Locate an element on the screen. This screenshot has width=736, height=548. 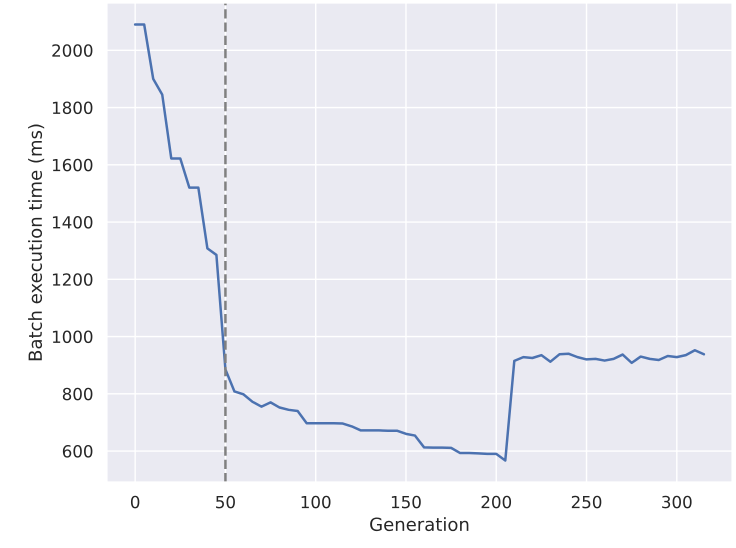
y-tick-label: 1200 is located at coordinates (72, 279).